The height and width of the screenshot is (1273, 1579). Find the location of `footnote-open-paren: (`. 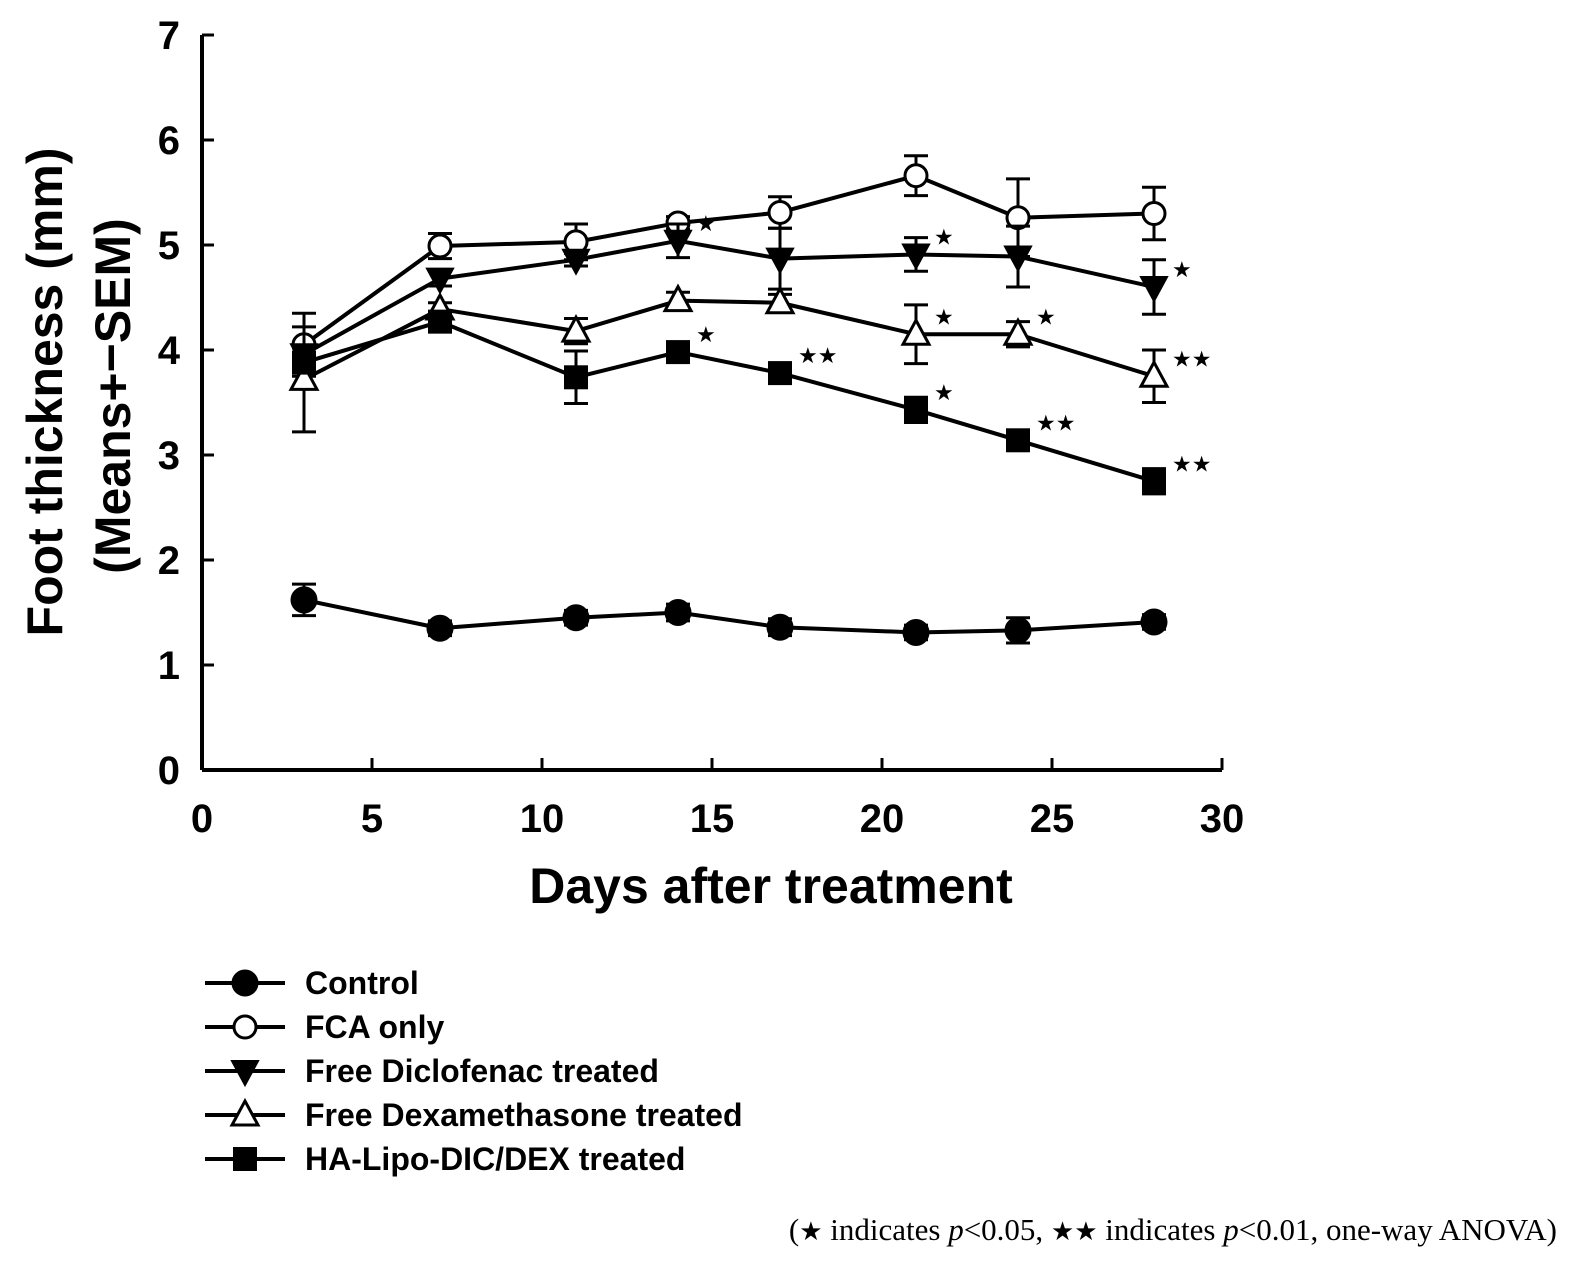

footnote-open-paren: ( is located at coordinates (794, 1229).